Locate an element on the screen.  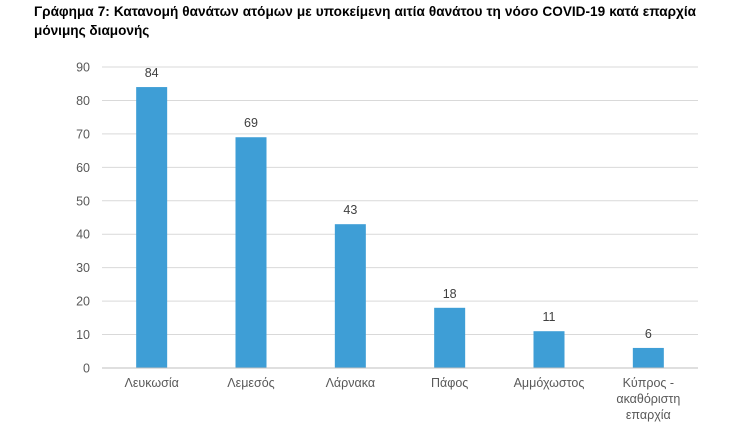
category-label-line: Λάρνακα is located at coordinates (351, 383).